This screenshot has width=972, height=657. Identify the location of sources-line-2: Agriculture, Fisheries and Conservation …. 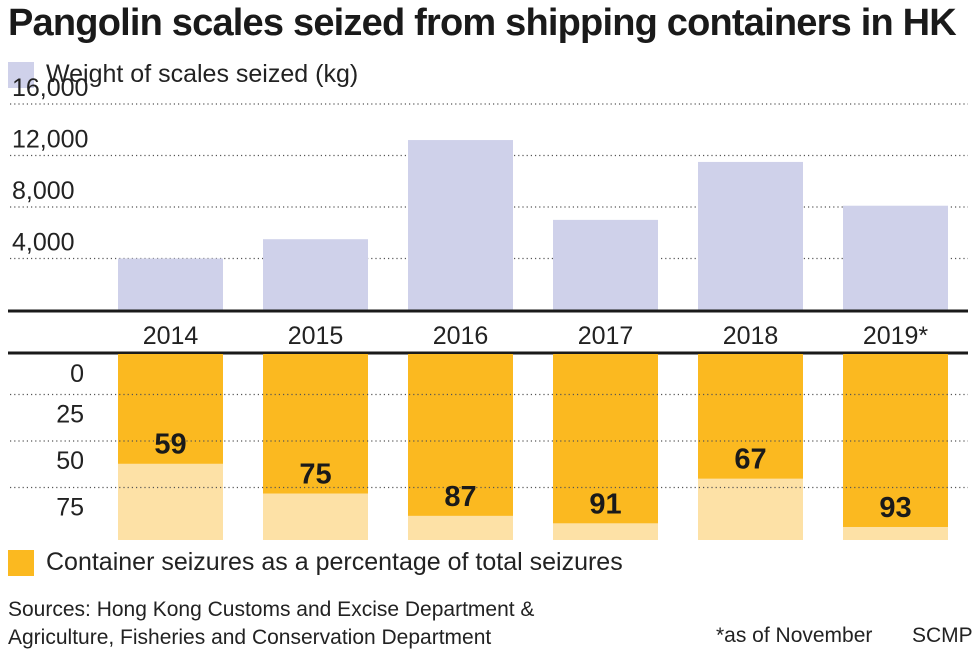
(250, 637).